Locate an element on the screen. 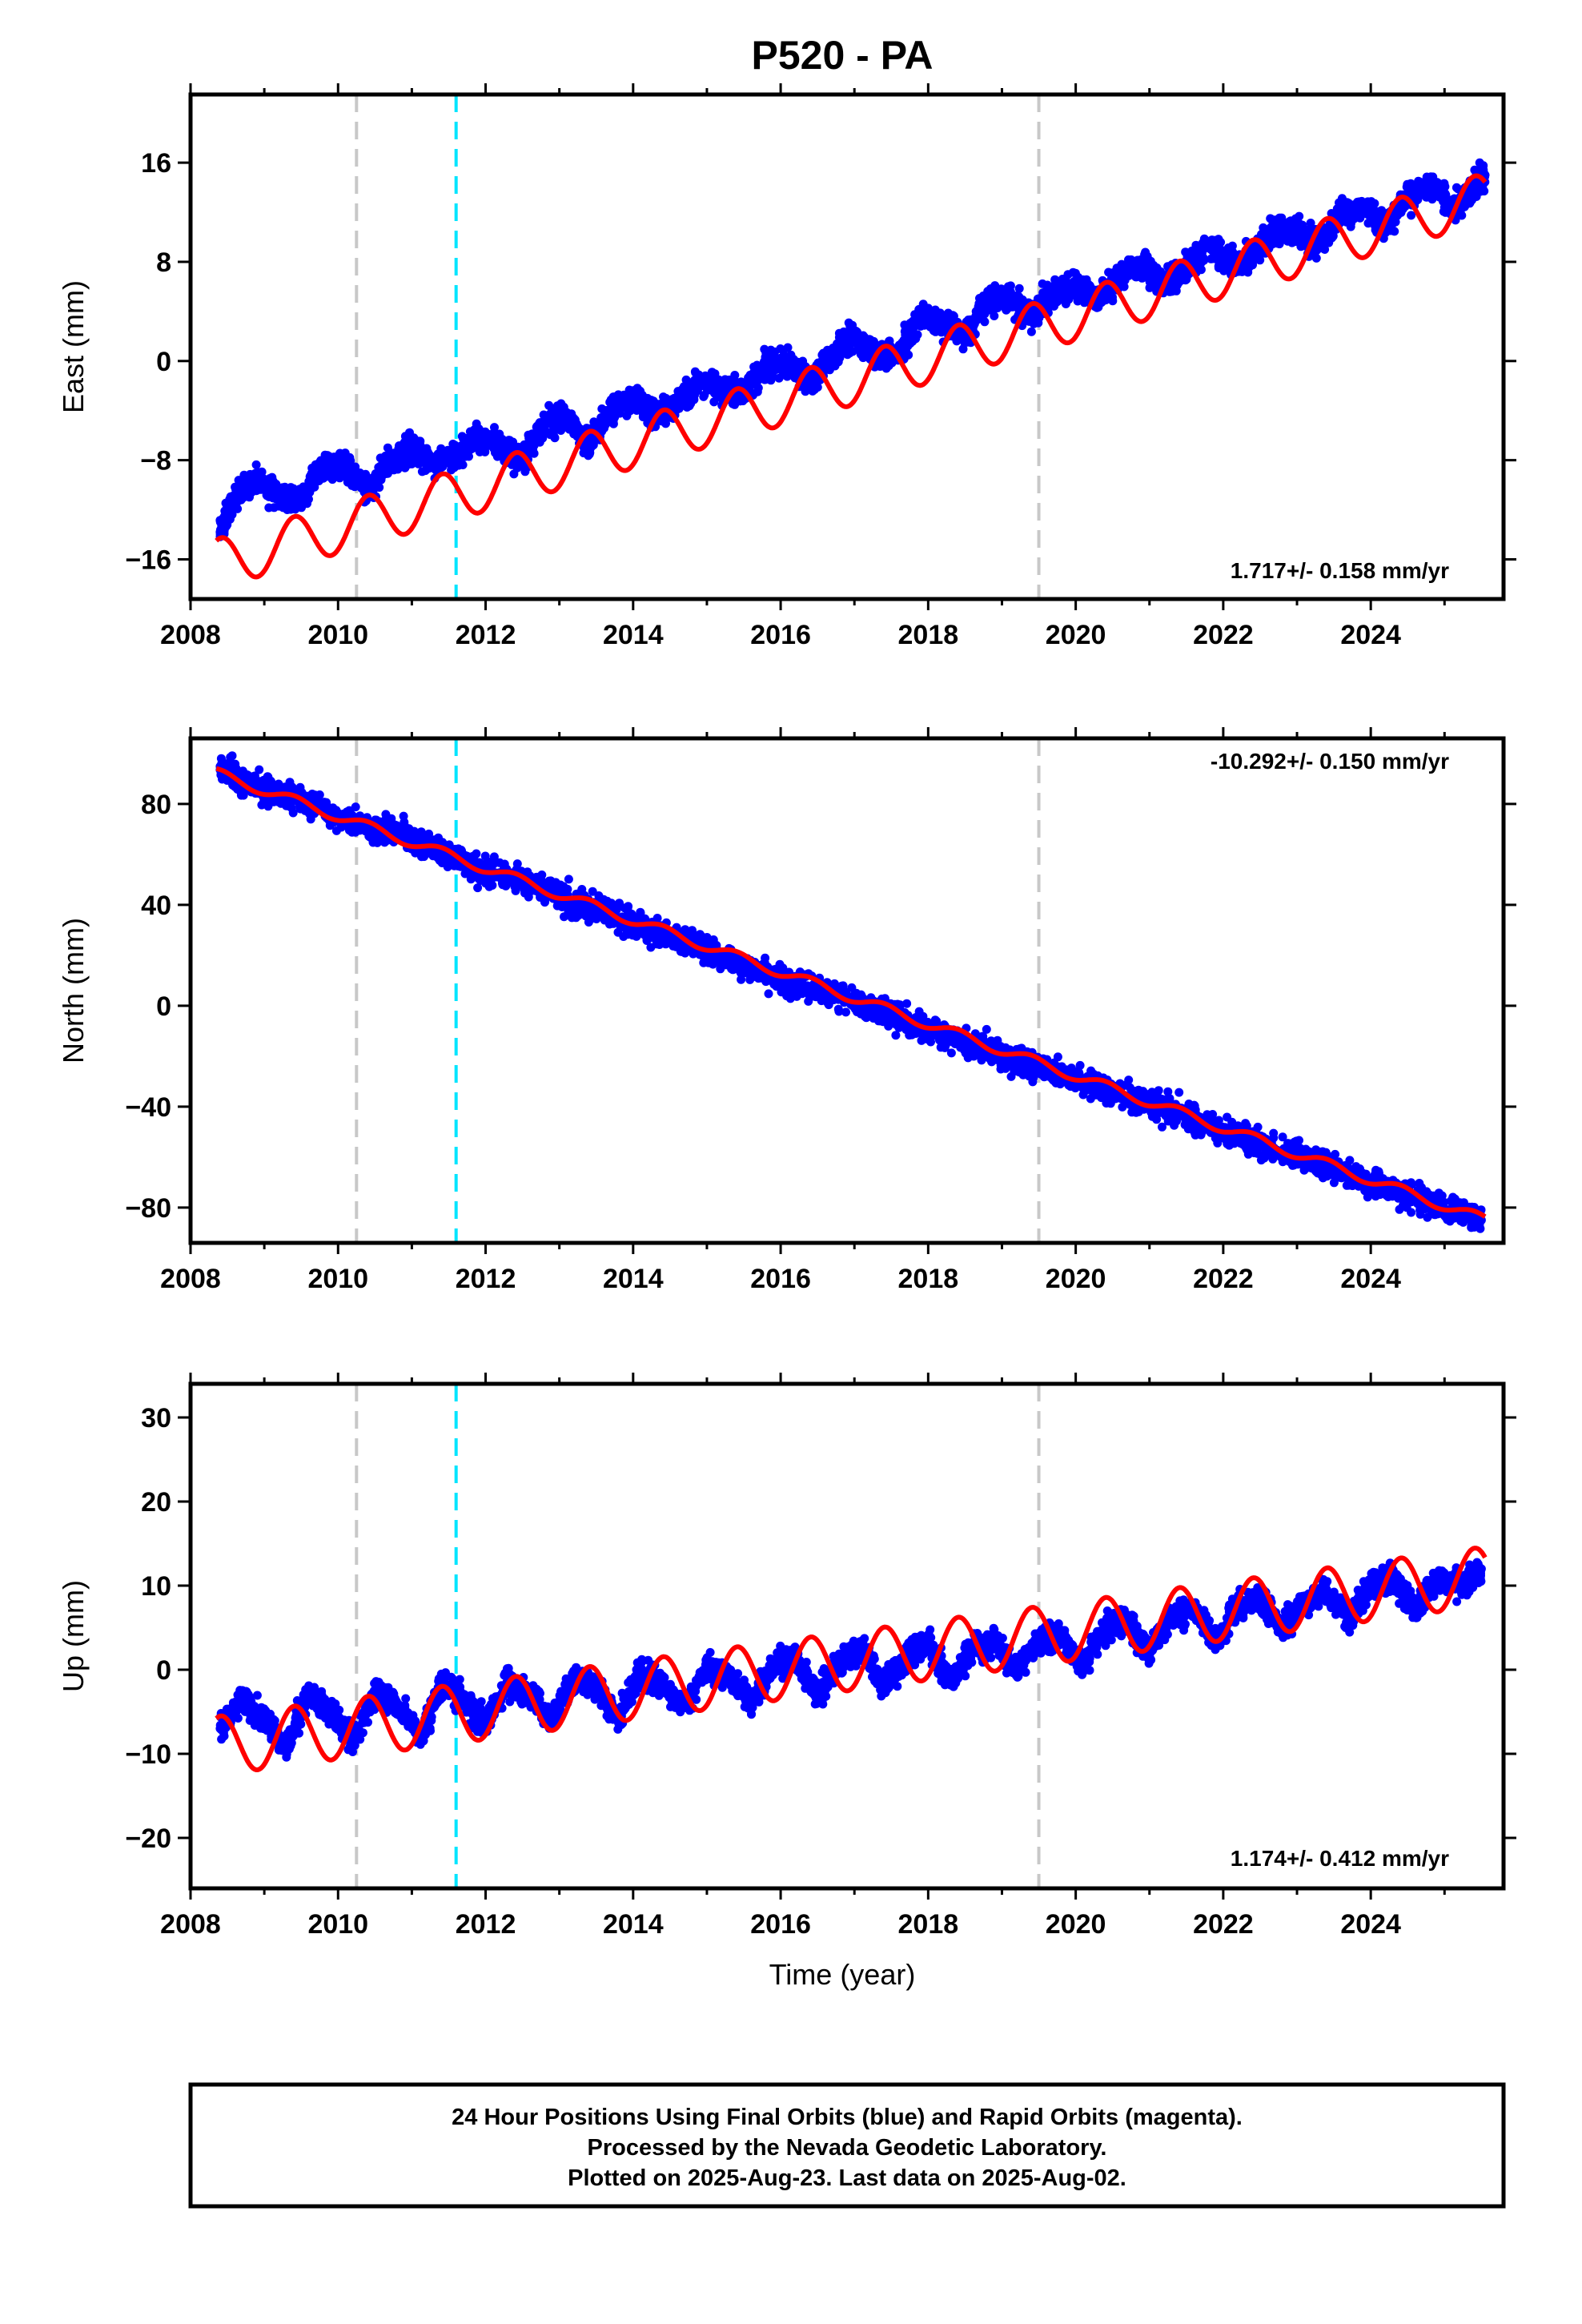 Image resolution: width=1582 pixels, height=2324 pixels. y-tick-label: 16 is located at coordinates (156, 163).